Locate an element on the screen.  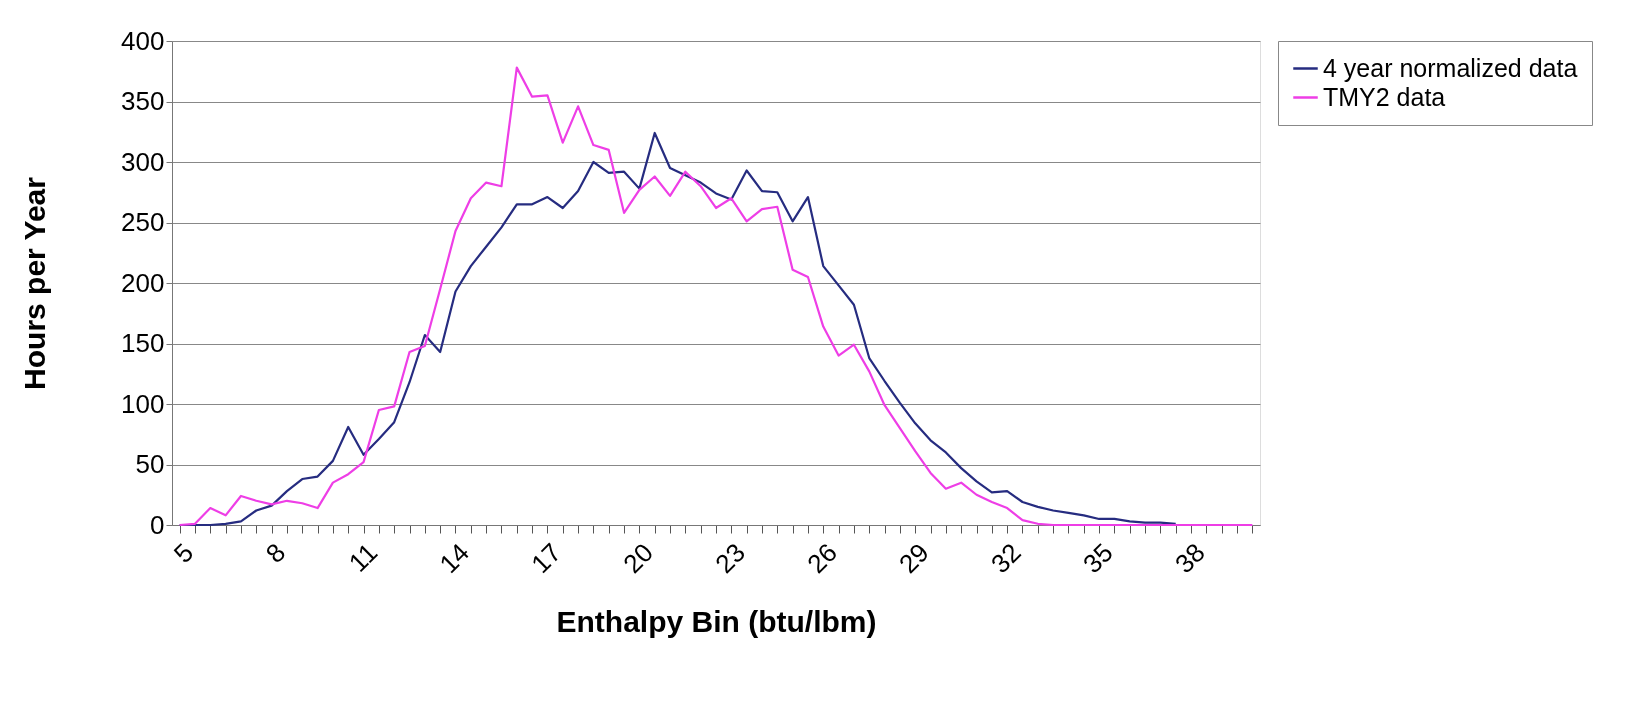
y-tick-label: 200 is located at coordinates (143, 282).